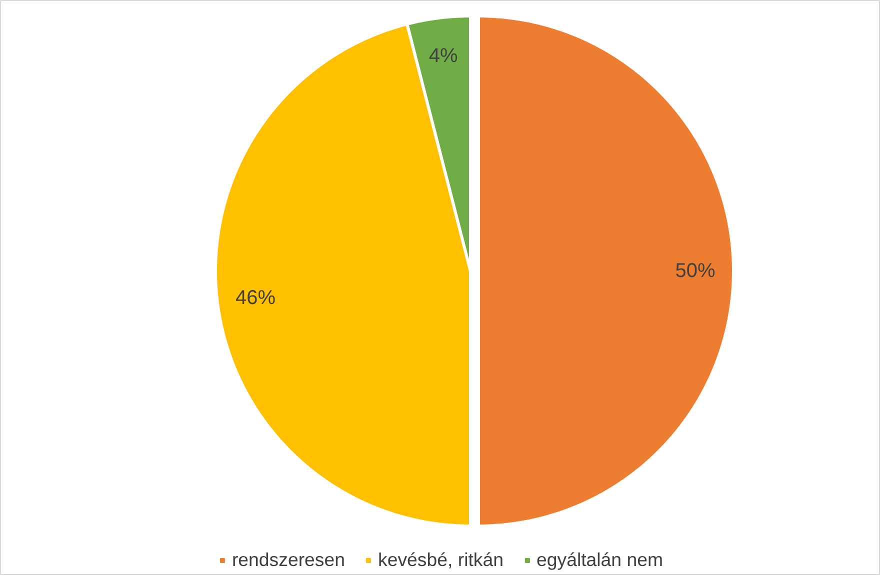  What do you see at coordinates (289, 560) in the screenshot?
I see `legend-label: rendszeresen` at bounding box center [289, 560].